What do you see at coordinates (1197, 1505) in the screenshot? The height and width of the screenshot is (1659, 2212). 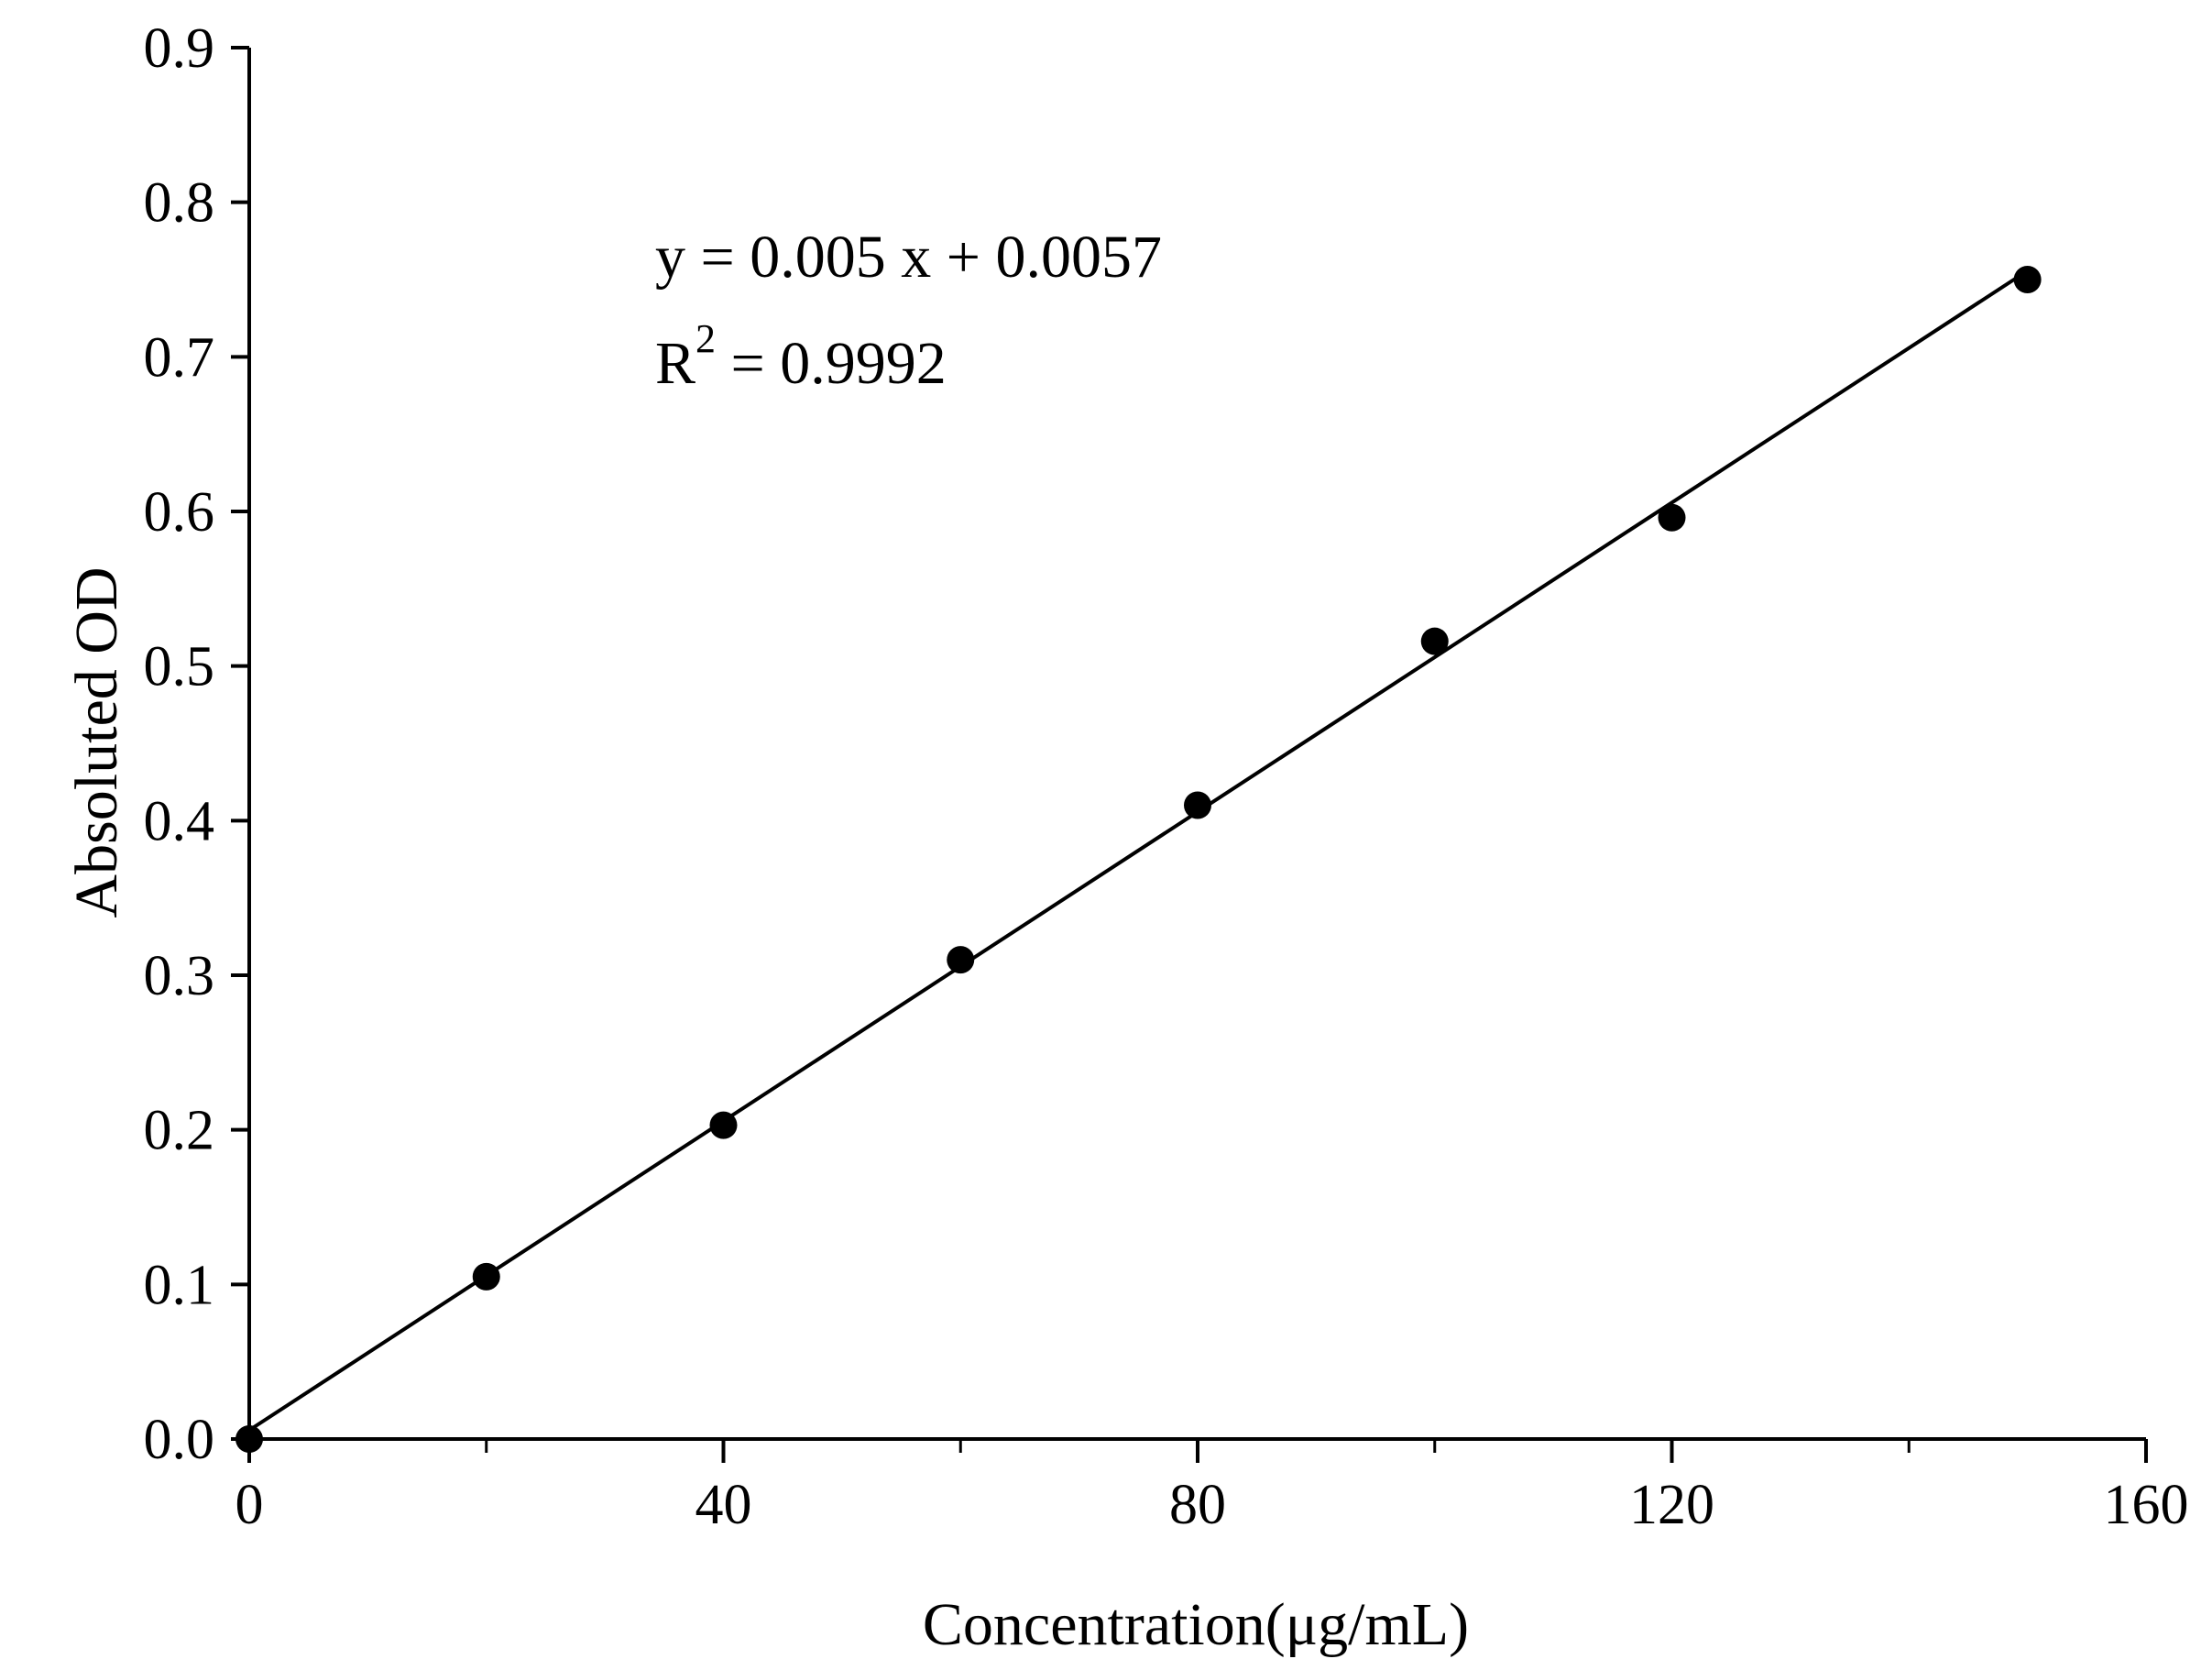 I see `x-tick-label: 80` at bounding box center [1197, 1505].